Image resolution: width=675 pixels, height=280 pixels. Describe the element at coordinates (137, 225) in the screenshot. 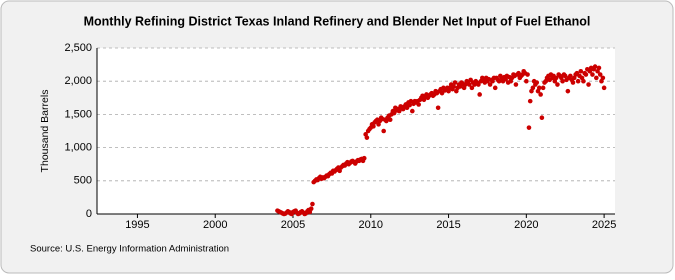

I see `x-tick-label: 1995` at that location.